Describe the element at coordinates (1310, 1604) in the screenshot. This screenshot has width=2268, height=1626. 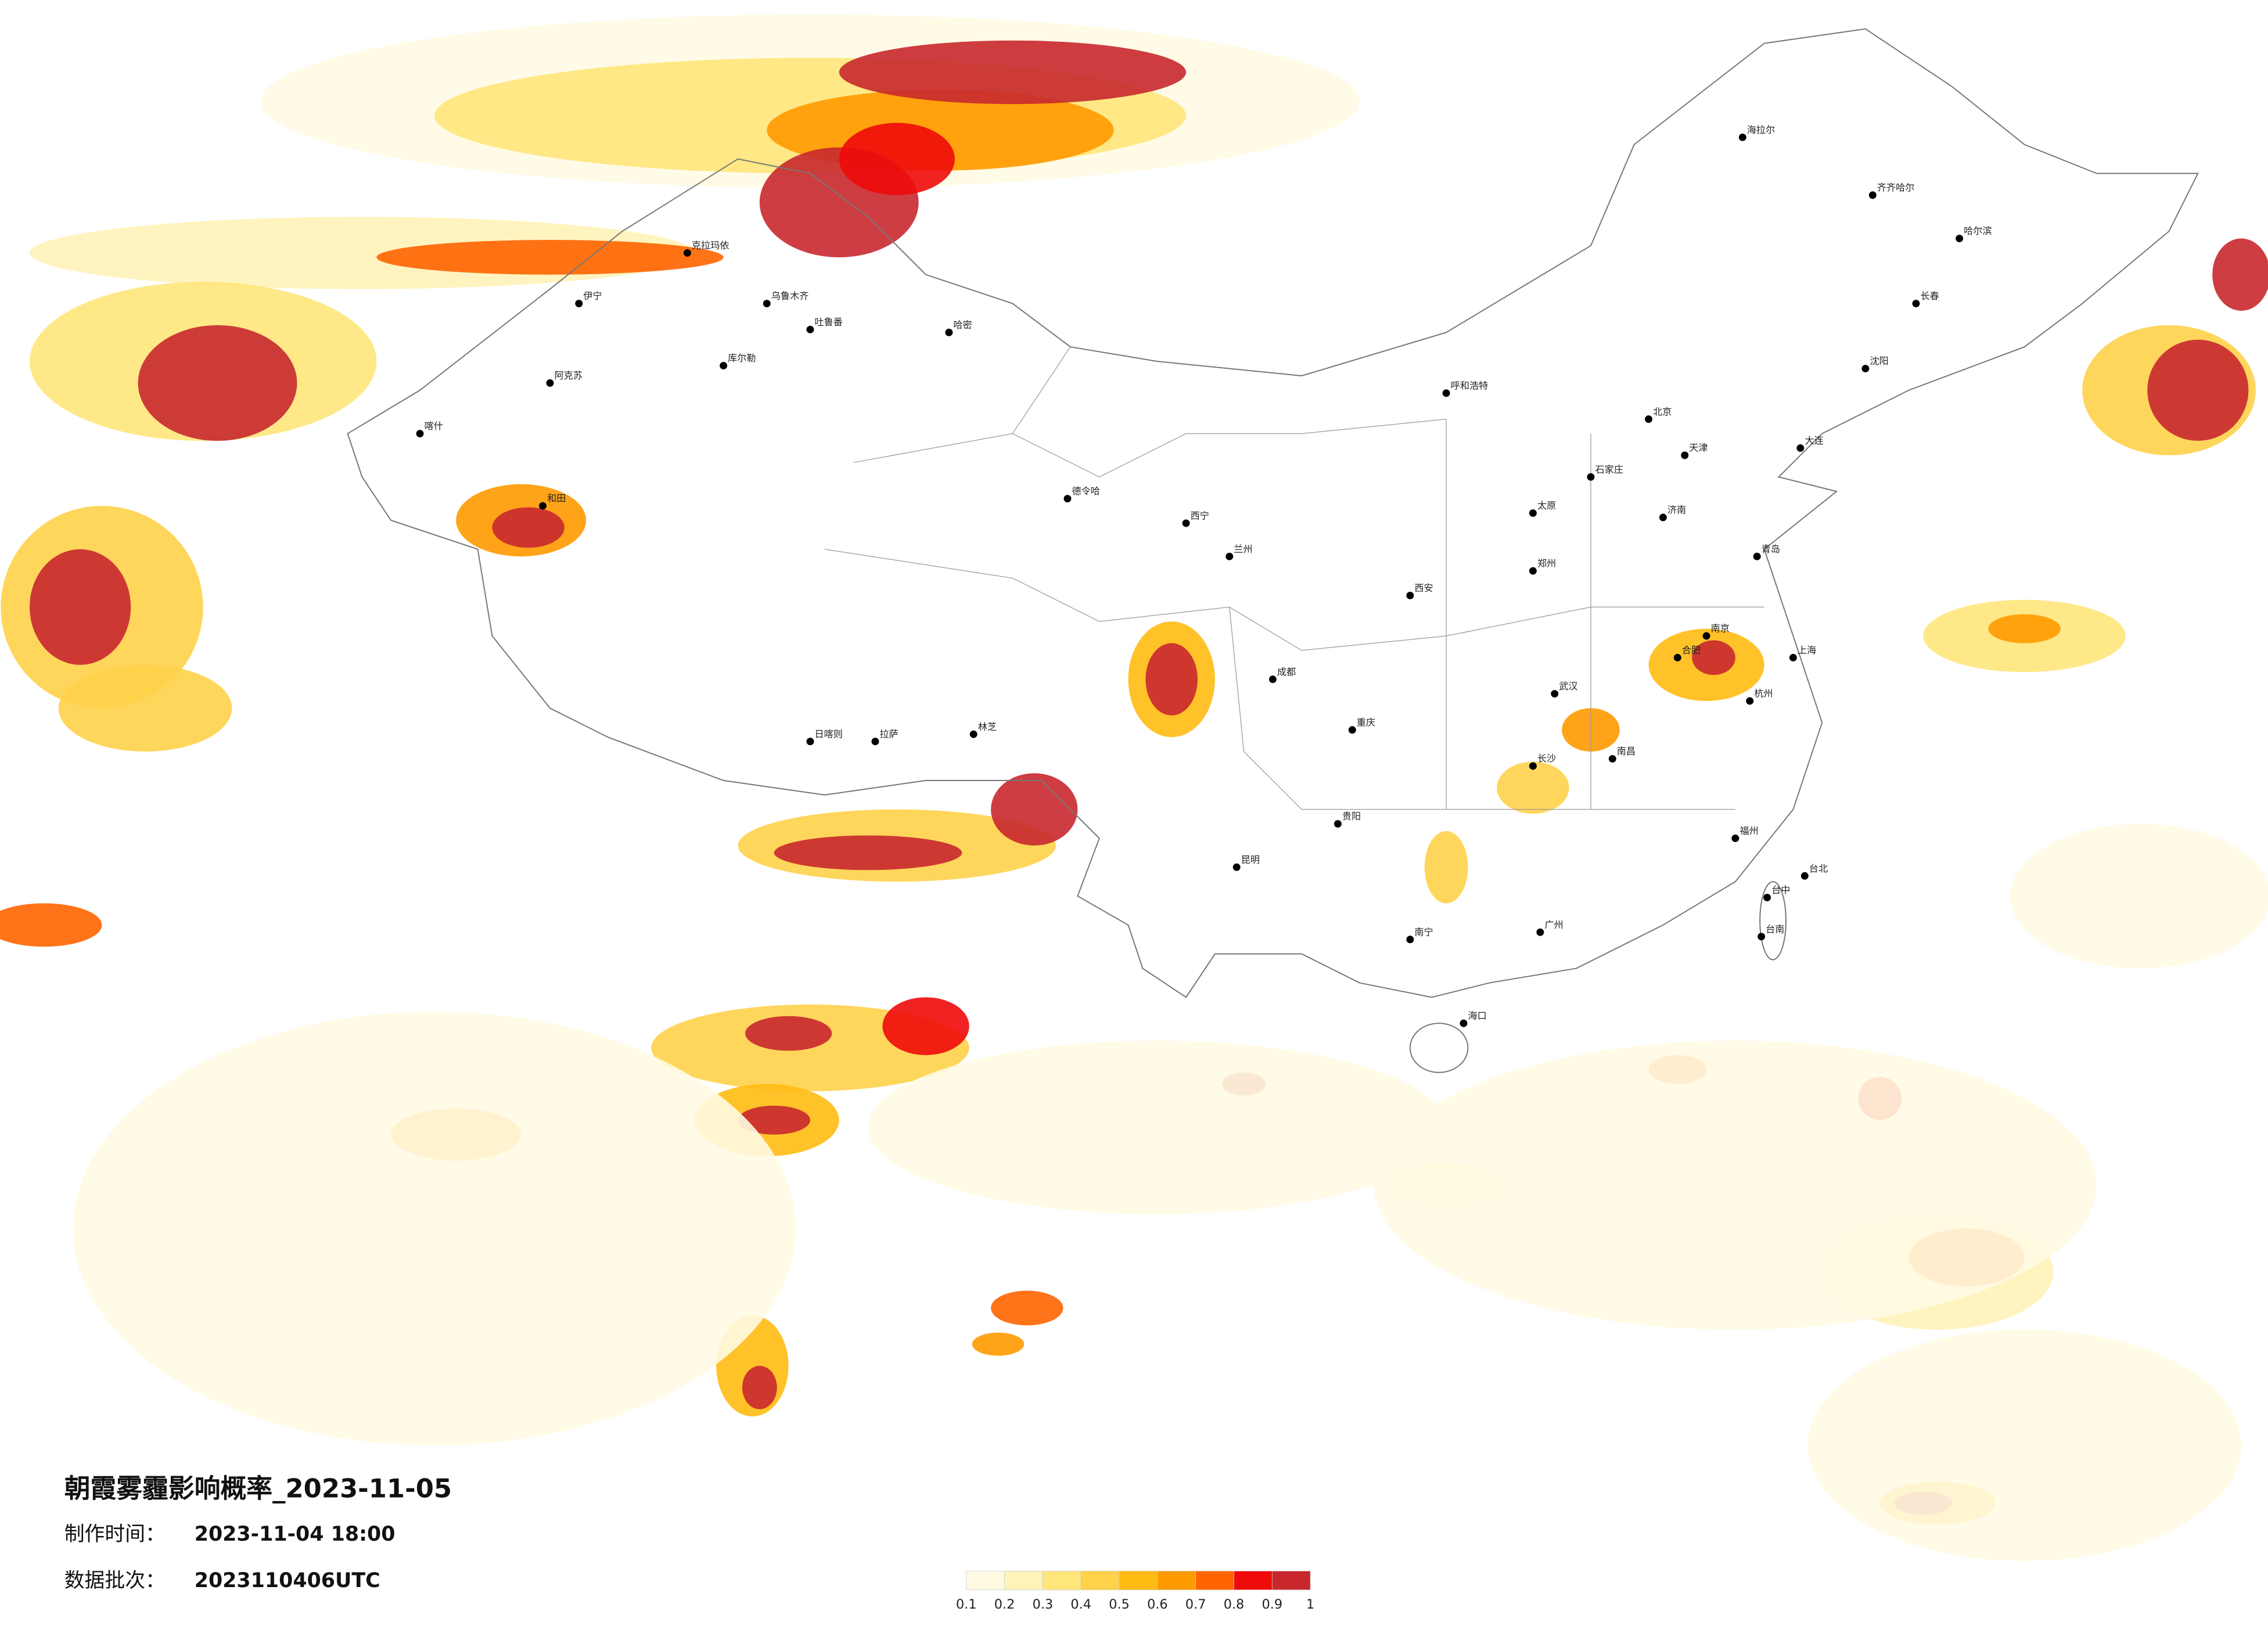
I see `legend-tick-label: 1` at that location.